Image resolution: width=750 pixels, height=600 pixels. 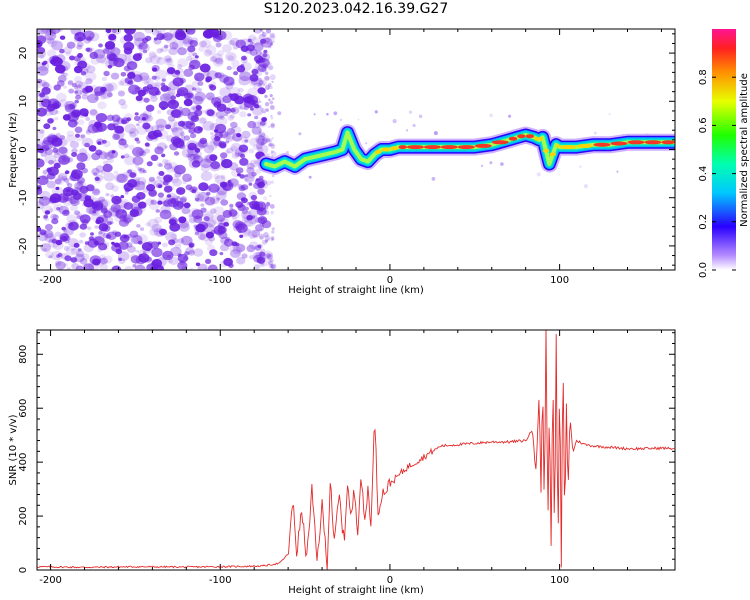 I want to click on colorbar-tick-label: 0.4, so click(x=703, y=174).